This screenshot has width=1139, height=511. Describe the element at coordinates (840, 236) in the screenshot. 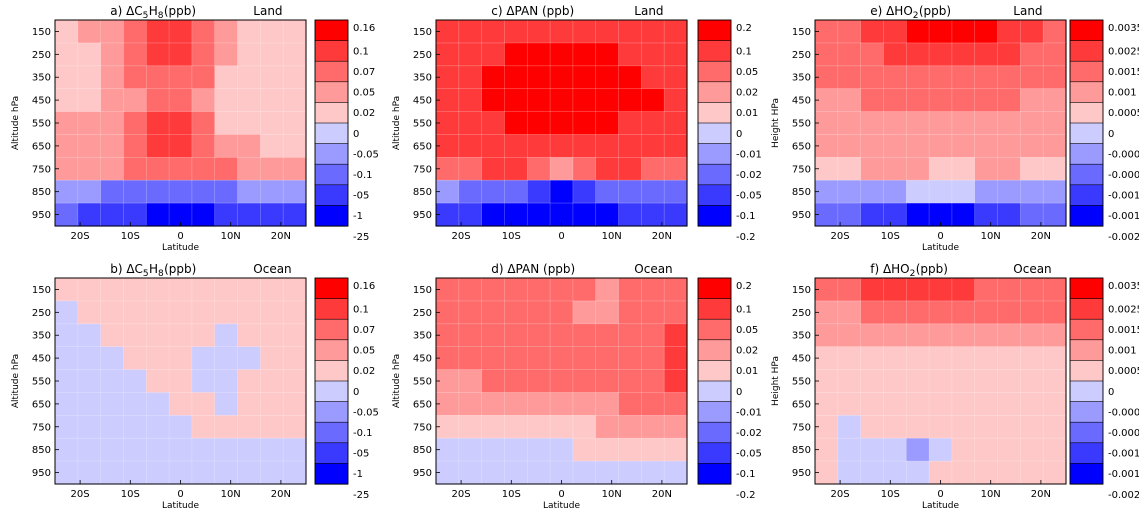

I see `x-tick-label: 20S` at that location.